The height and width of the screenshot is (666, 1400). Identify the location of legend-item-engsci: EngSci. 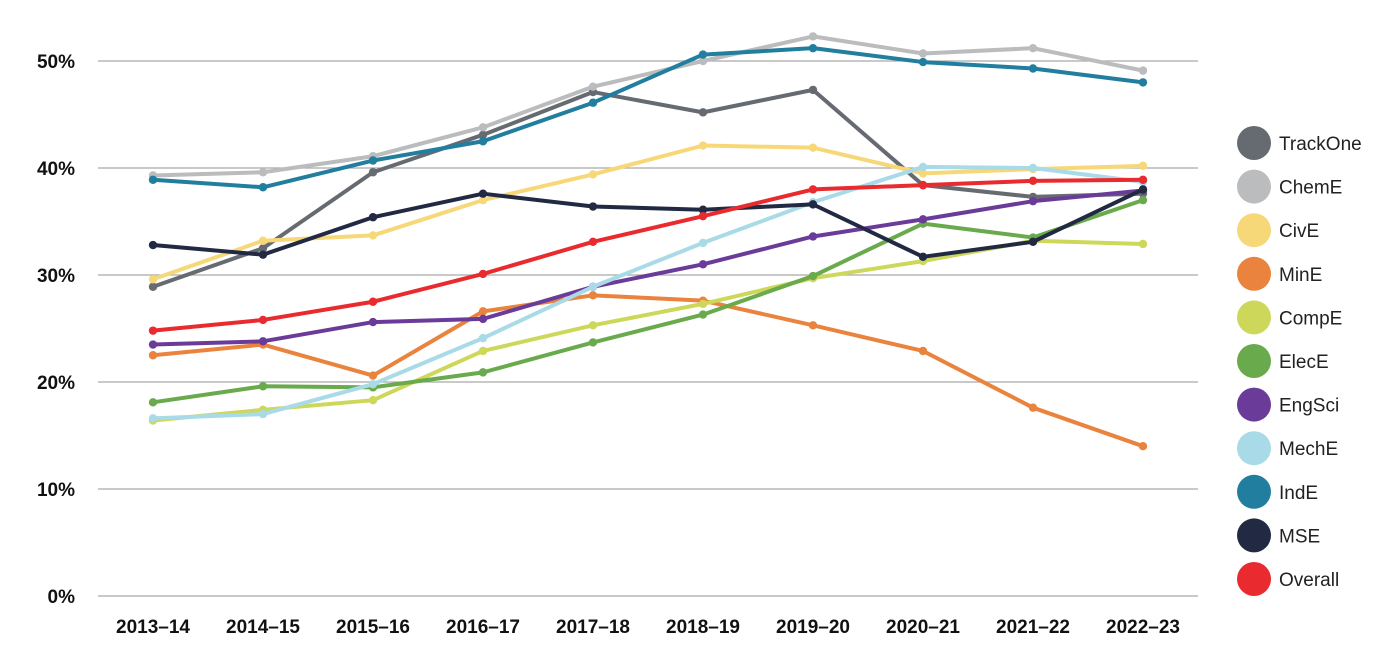
(1288, 404).